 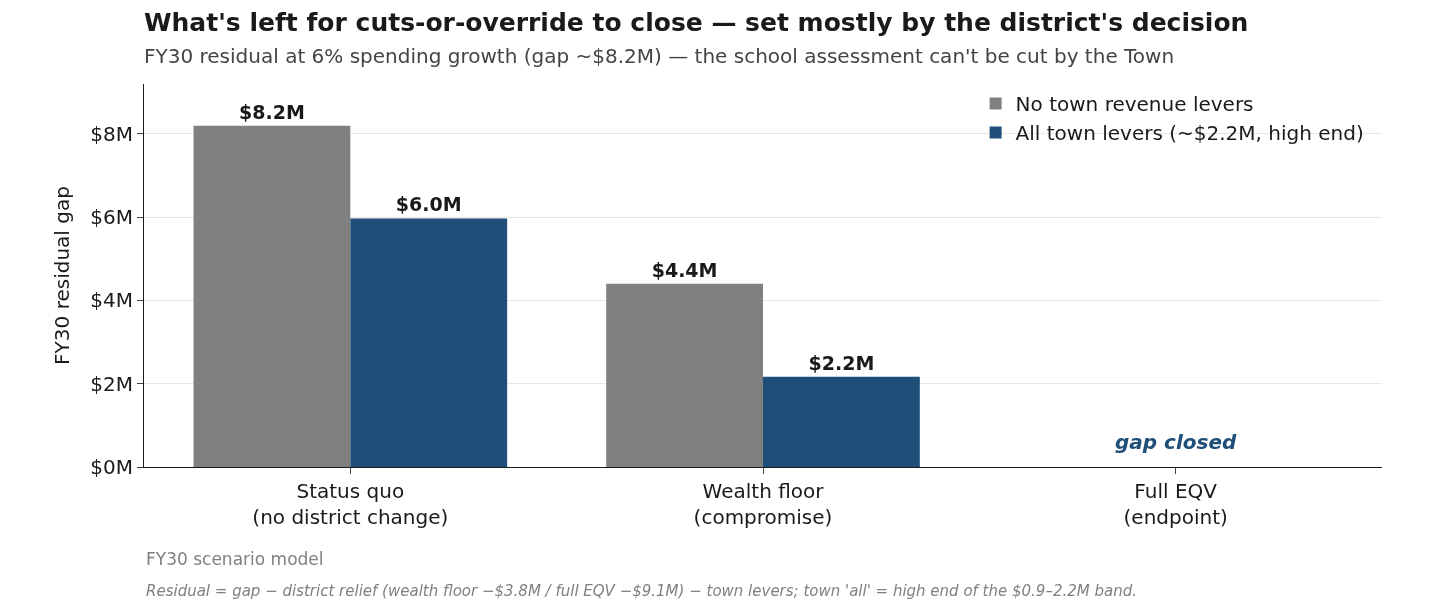 I want to click on chart-title: What's left for cuts-or-override to close — set mostly by the district's decision, so click(x=696, y=22).